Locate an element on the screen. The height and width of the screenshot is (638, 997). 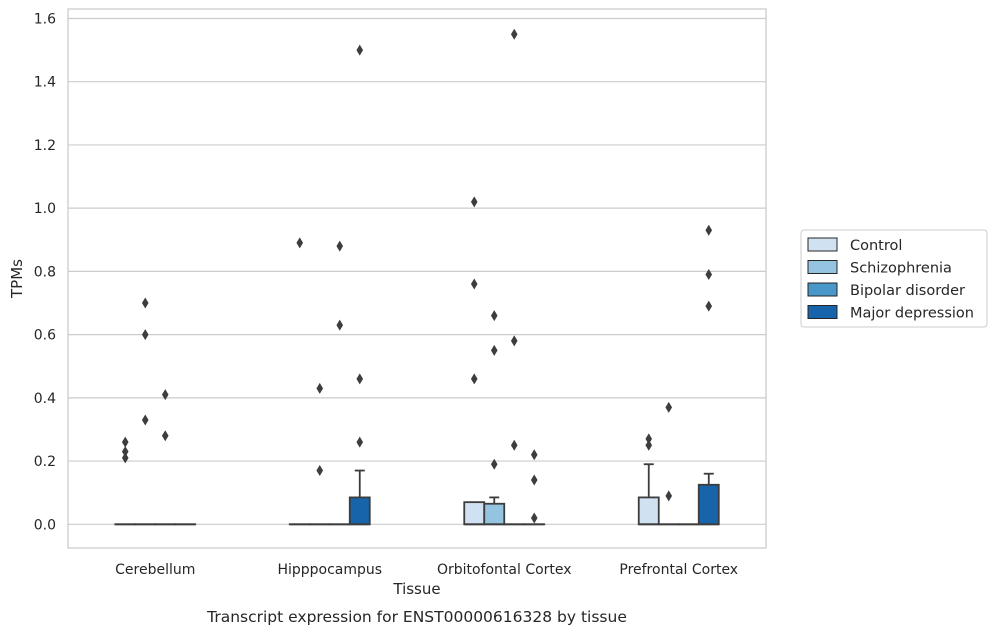
y-tick-label: 1.2 is located at coordinates (45, 146).